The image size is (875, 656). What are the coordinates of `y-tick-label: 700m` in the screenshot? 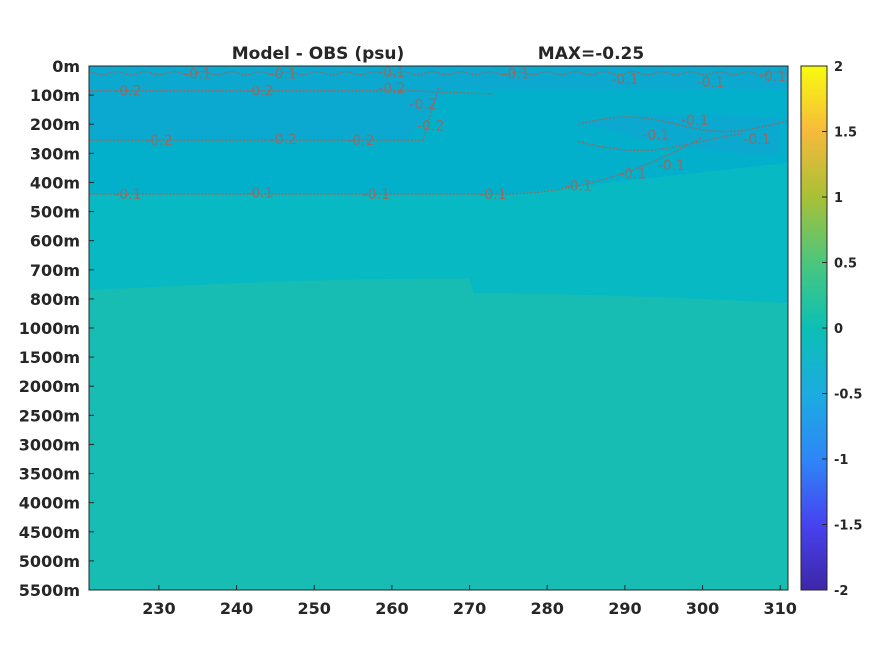 It's located at (55, 270).